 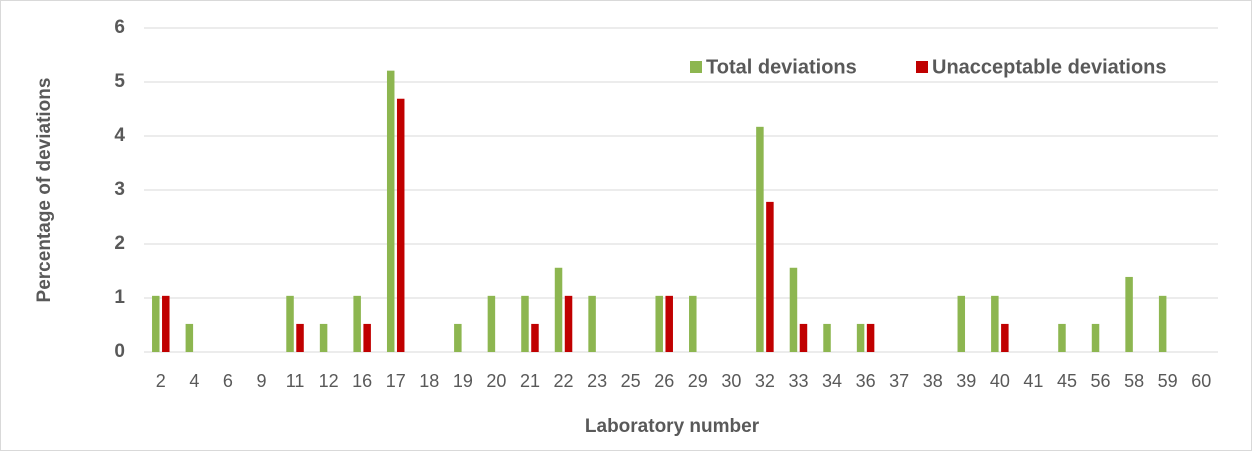 I want to click on y-tick-label: 2, so click(x=119, y=243).